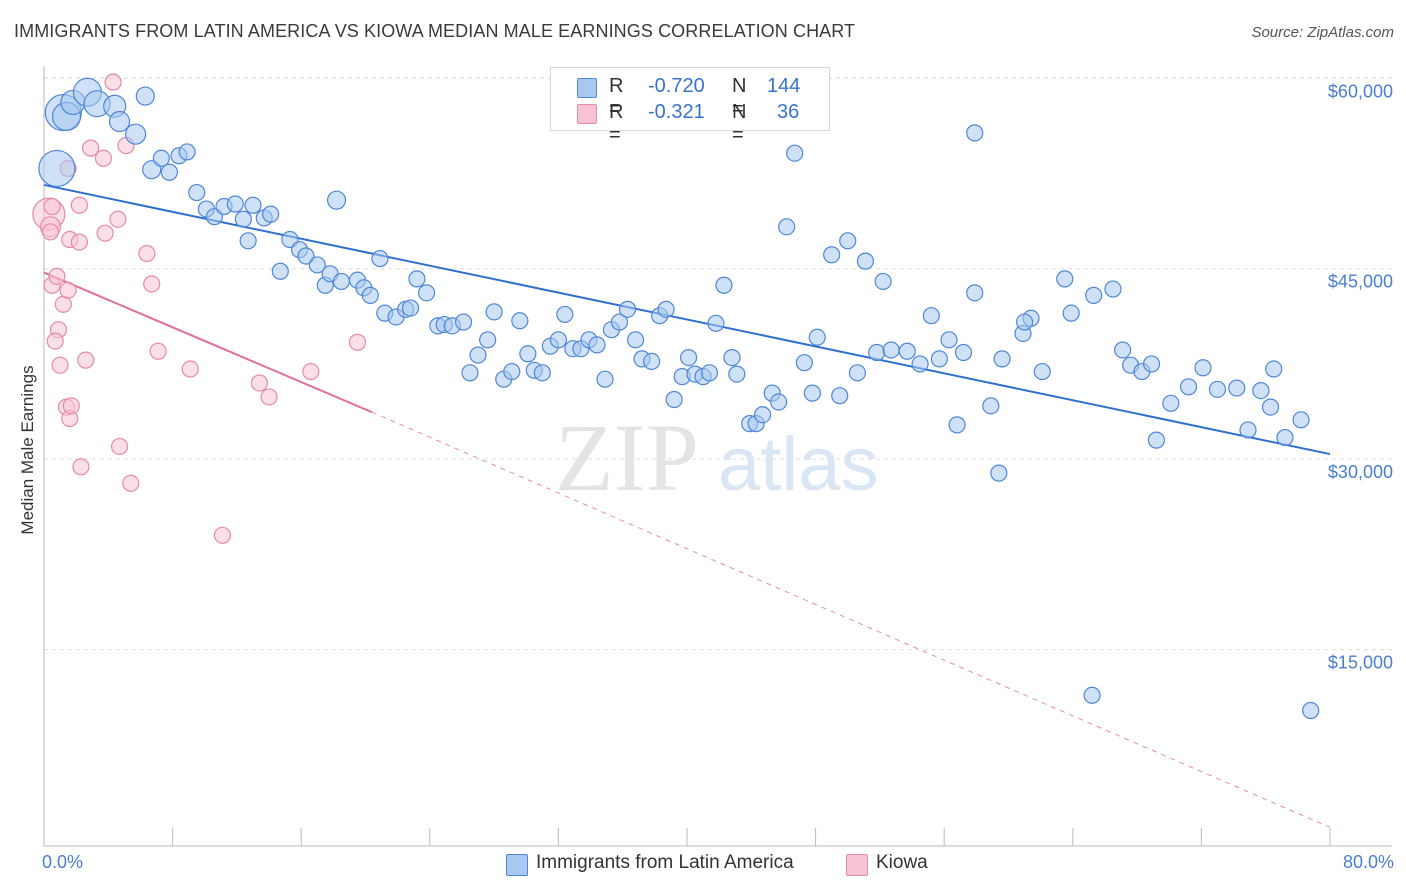  I want to click on legend-r-label: R =, so click(616, 97).